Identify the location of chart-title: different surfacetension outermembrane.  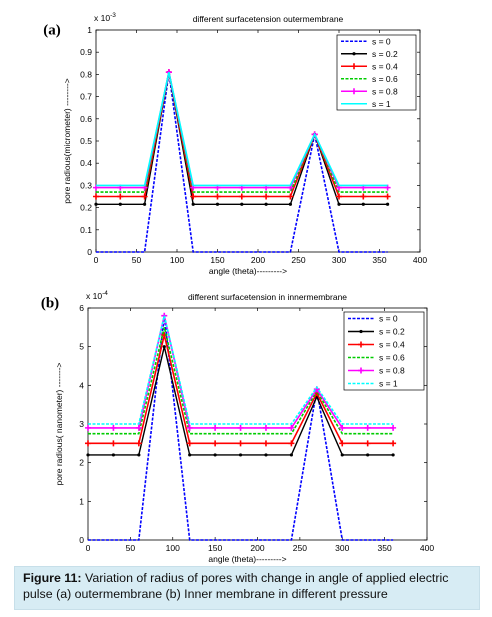
(268, 19).